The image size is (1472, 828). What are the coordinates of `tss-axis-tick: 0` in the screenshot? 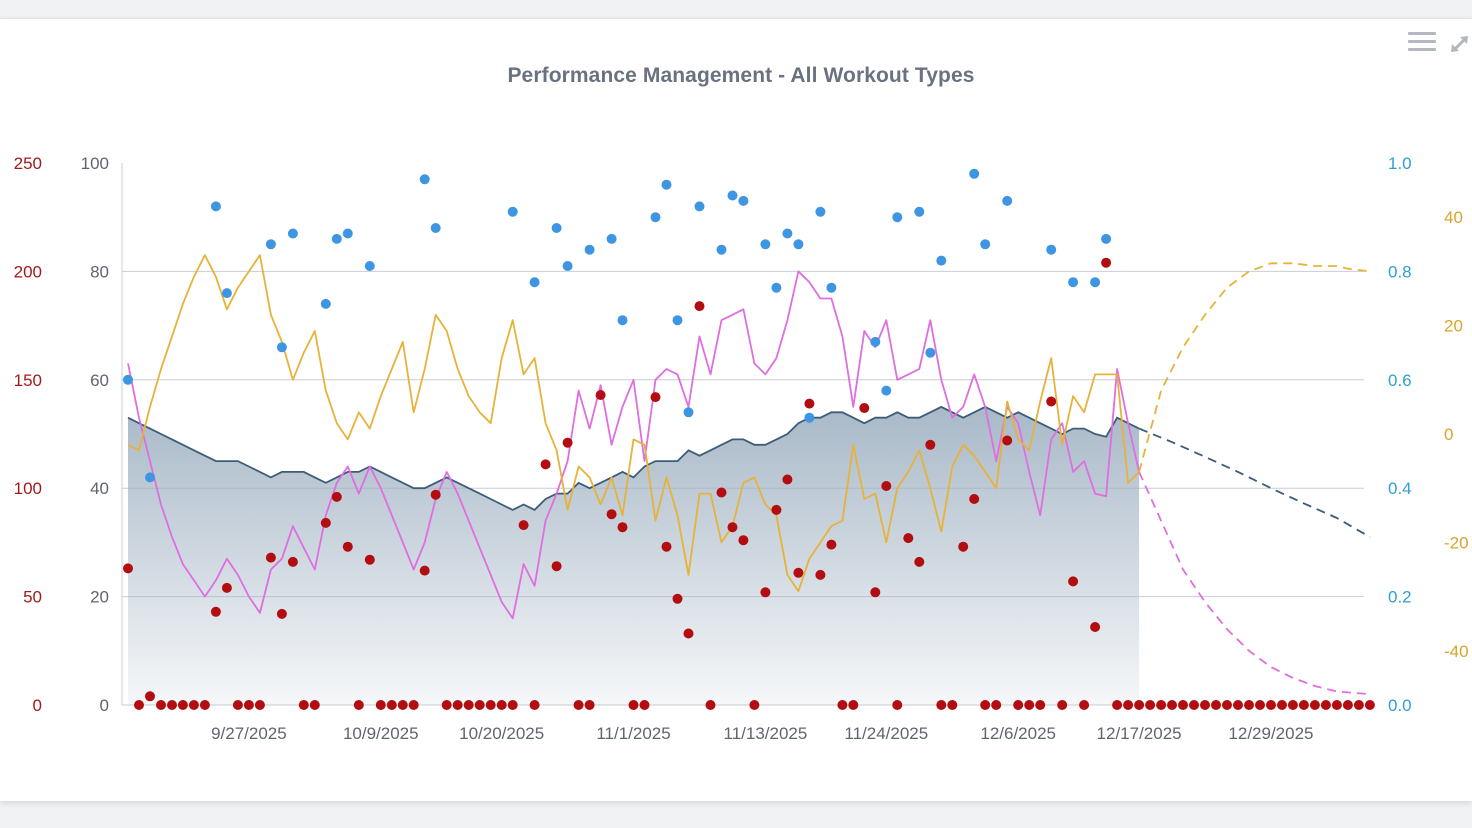 It's located at (37, 705).